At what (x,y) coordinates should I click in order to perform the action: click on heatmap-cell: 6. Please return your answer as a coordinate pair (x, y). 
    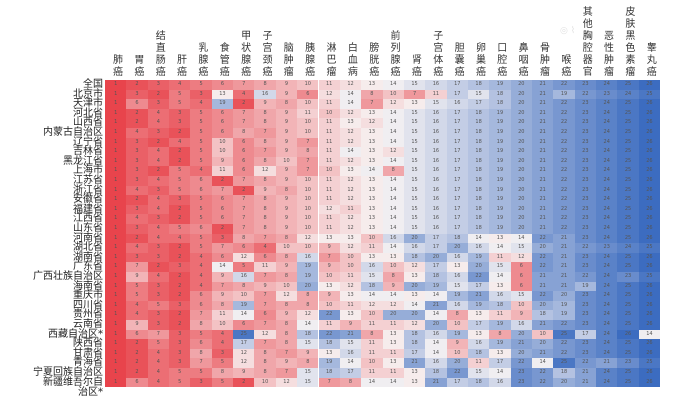
    Looking at the image, I should click on (244, 171).